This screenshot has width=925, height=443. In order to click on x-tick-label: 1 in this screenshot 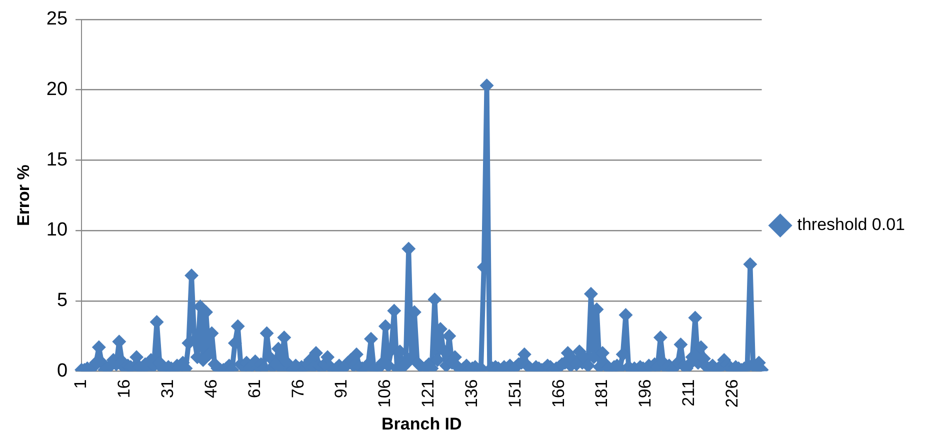, I will do `click(80, 384)`.